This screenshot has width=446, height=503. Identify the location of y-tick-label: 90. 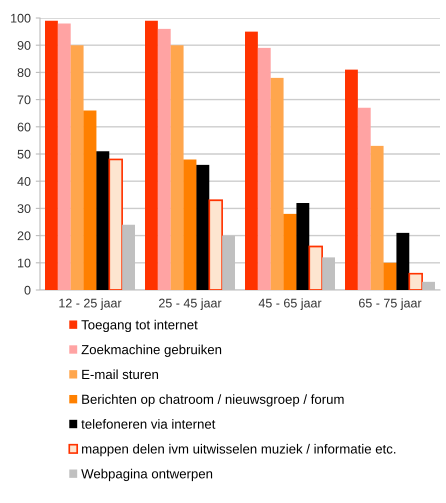
(24, 45).